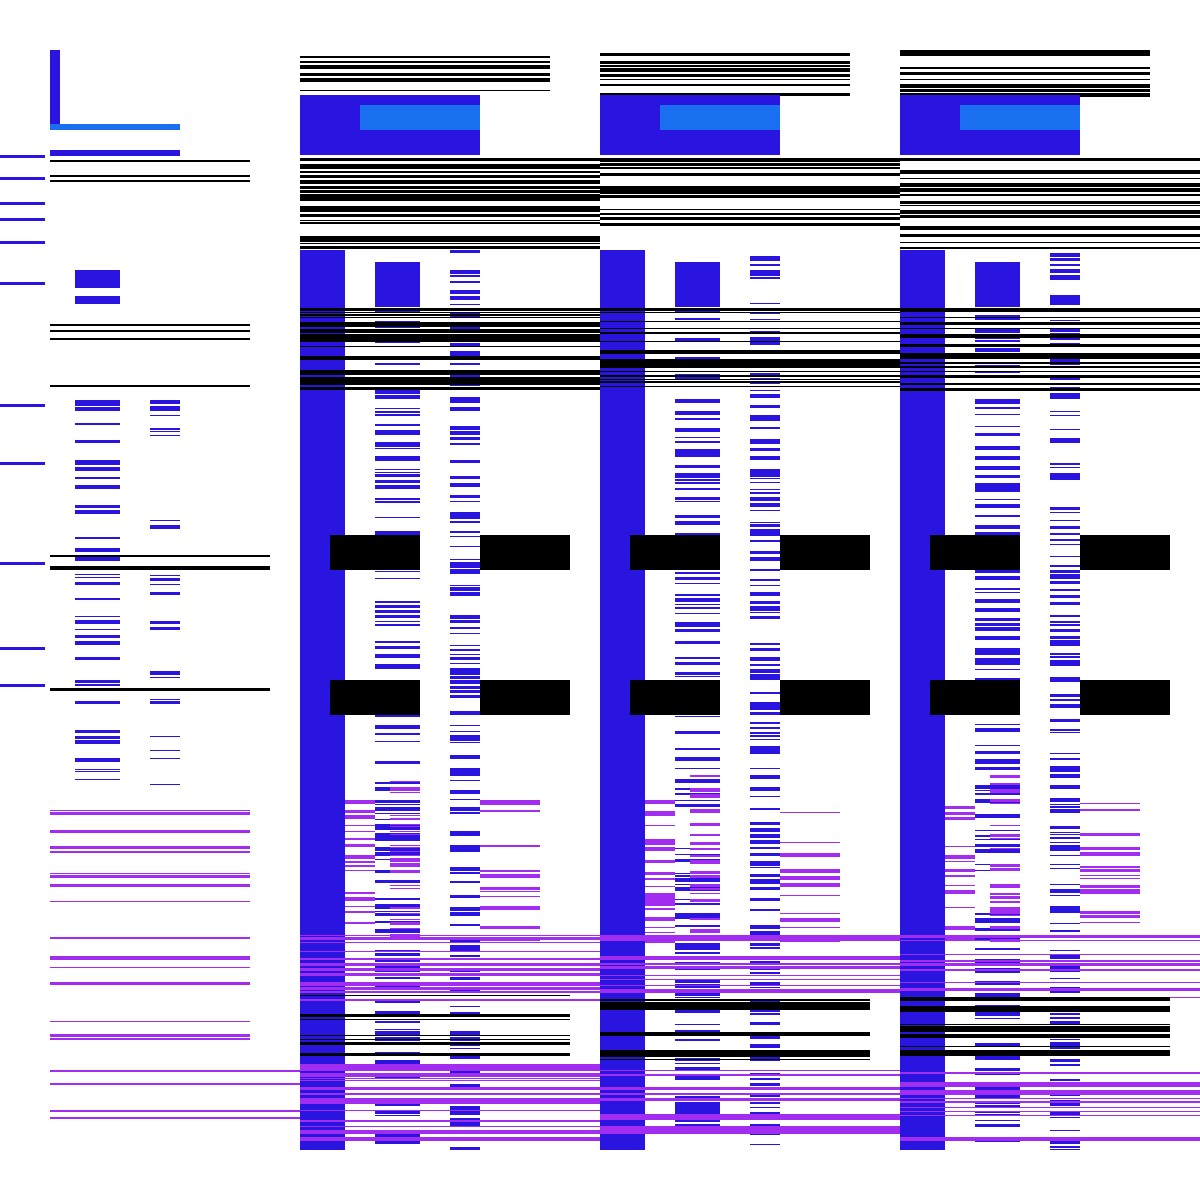  What do you see at coordinates (975, 552) in the screenshot?
I see `black-block` at bounding box center [975, 552].